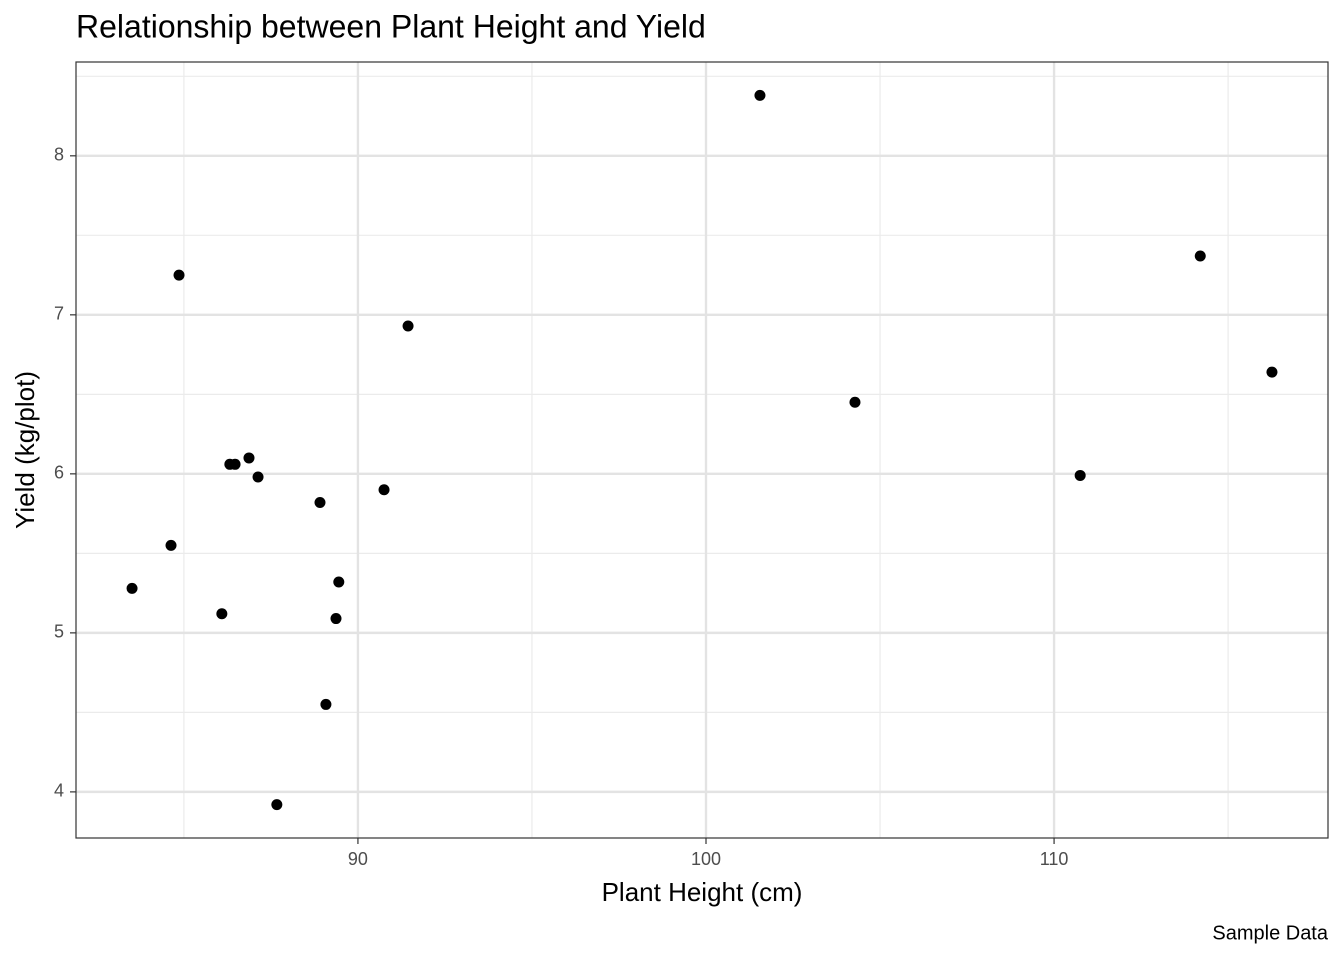 The image size is (1344, 960). What do you see at coordinates (1054, 859) in the screenshot?
I see `x-tick-label: 110` at bounding box center [1054, 859].